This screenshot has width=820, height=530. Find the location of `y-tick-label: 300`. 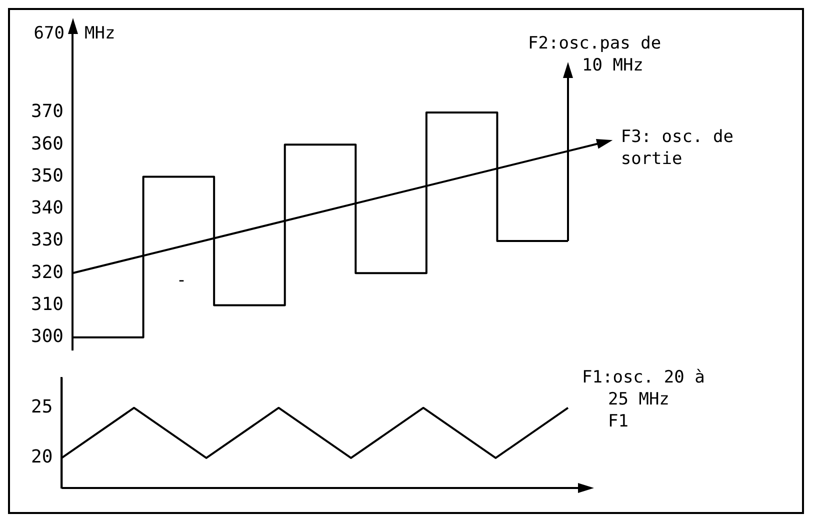

y-tick-label: 300 is located at coordinates (47, 337).